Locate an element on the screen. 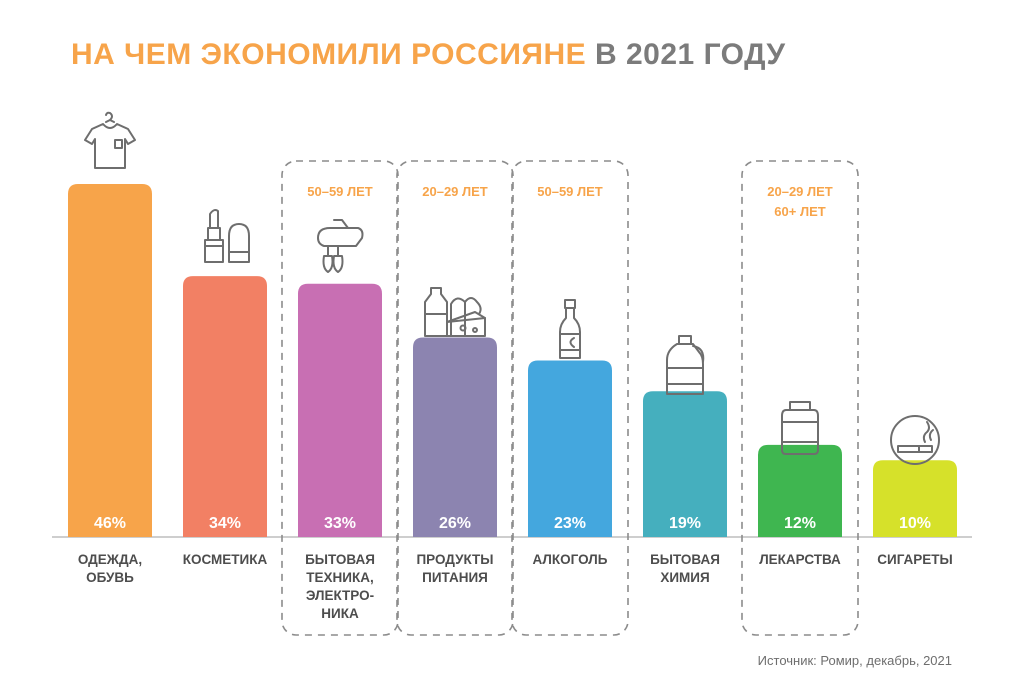 The height and width of the screenshot is (691, 1024). bar-group: 46% ОДЕЖДА, ОБУВЬ is located at coordinates (110, 348).